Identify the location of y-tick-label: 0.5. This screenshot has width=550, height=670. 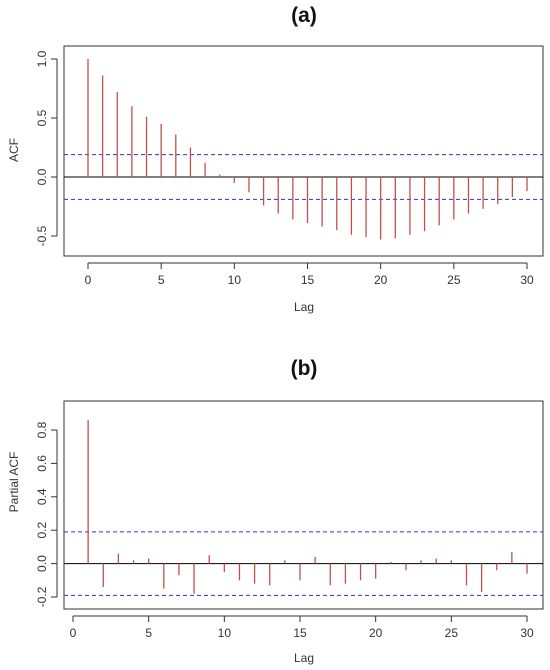
(42, 117).